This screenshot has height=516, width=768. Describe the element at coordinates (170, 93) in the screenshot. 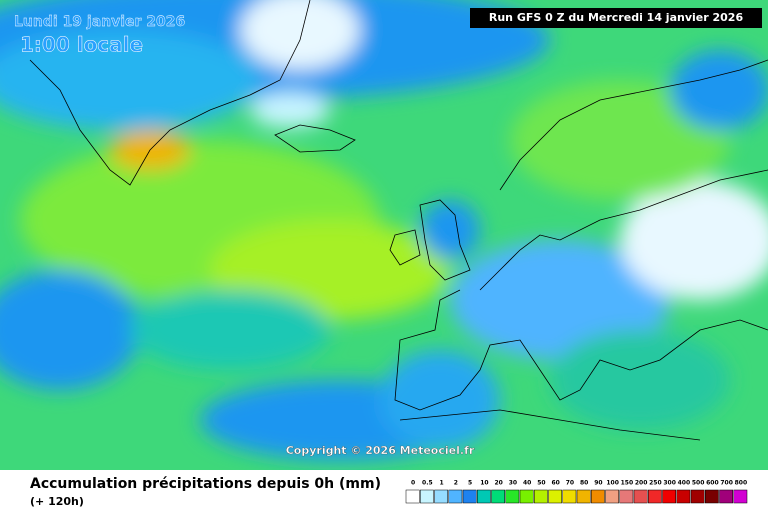

I see `greenland-coast` at that location.